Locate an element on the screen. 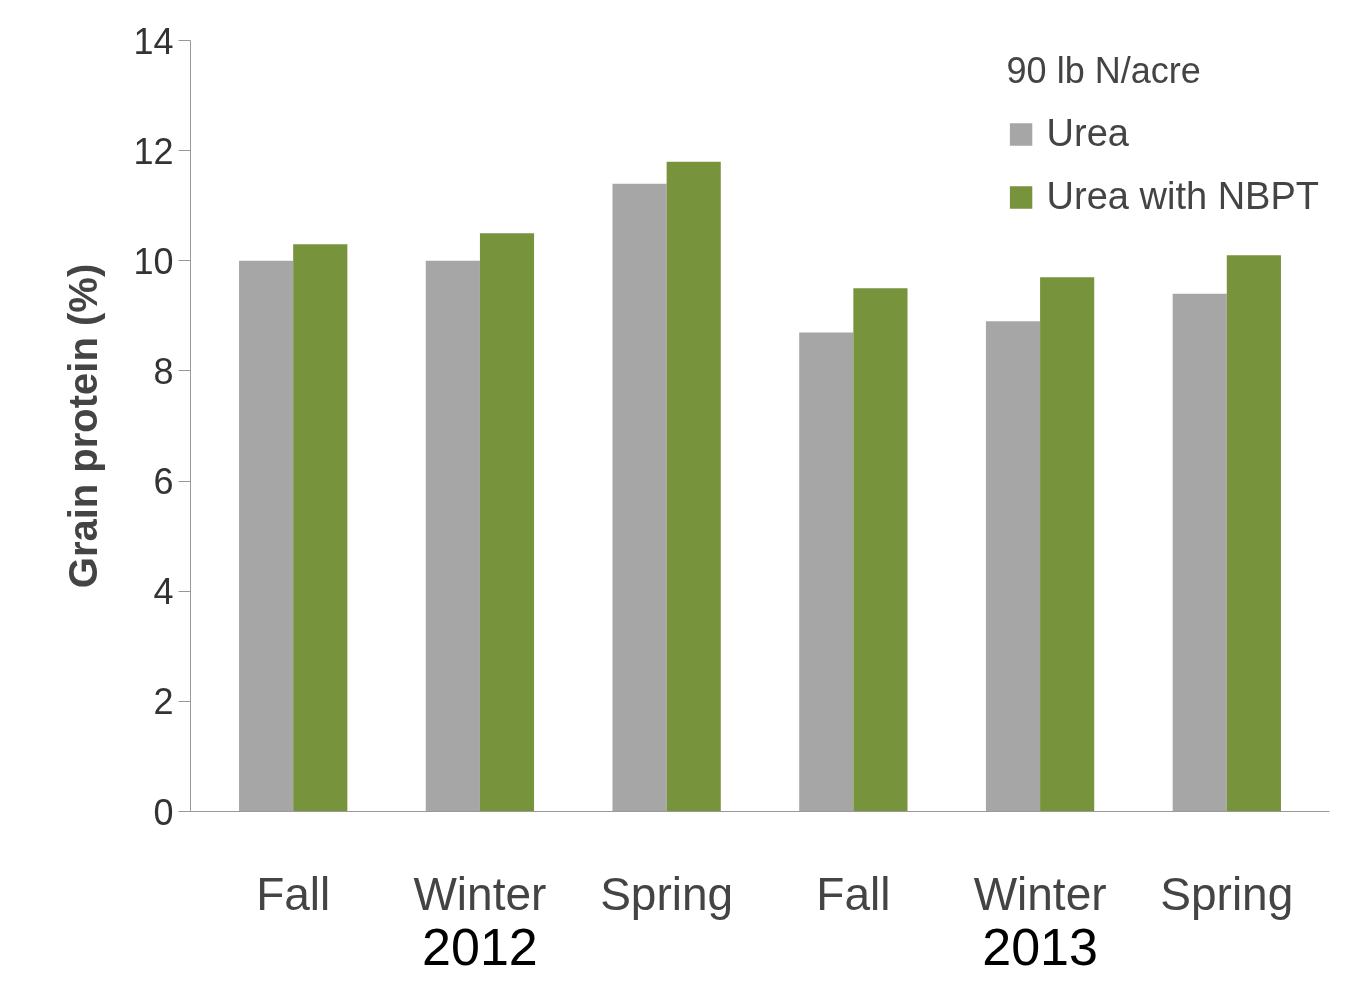 The height and width of the screenshot is (981, 1349). y-tick-label: 0 is located at coordinates (163, 812).